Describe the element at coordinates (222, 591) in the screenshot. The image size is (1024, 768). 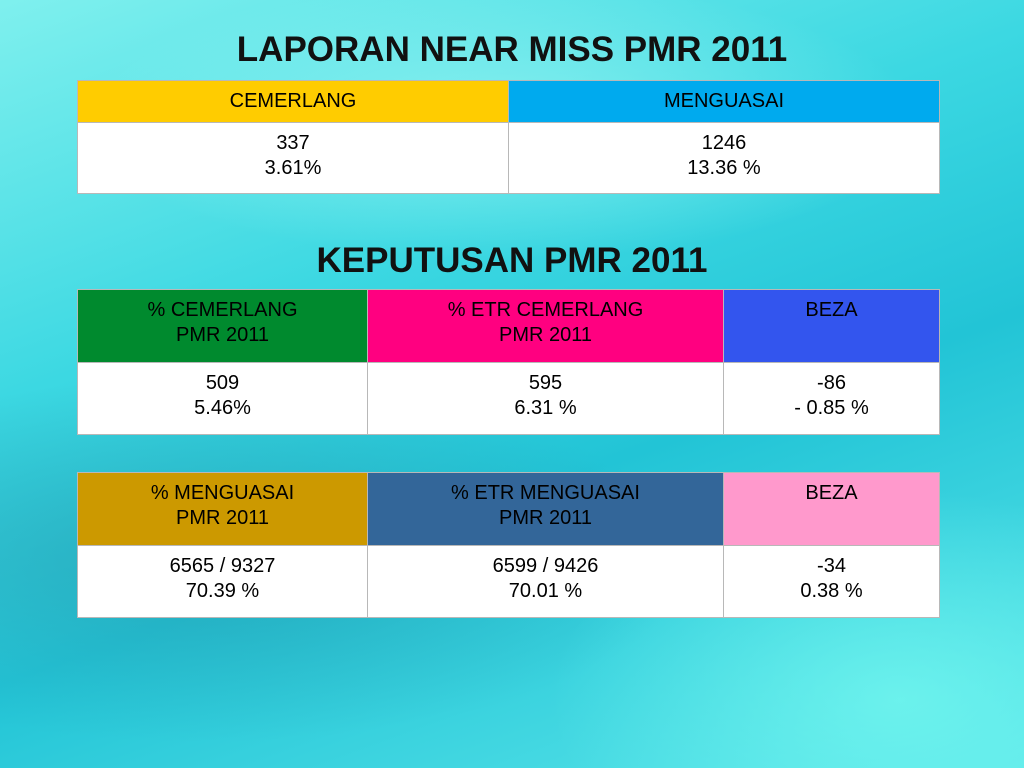
I see `cell-line: 70.39 %` at that location.